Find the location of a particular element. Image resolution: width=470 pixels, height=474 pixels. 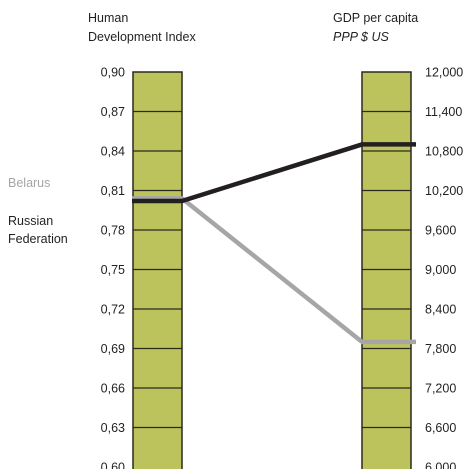

series-russian-federation is located at coordinates (274, 173).